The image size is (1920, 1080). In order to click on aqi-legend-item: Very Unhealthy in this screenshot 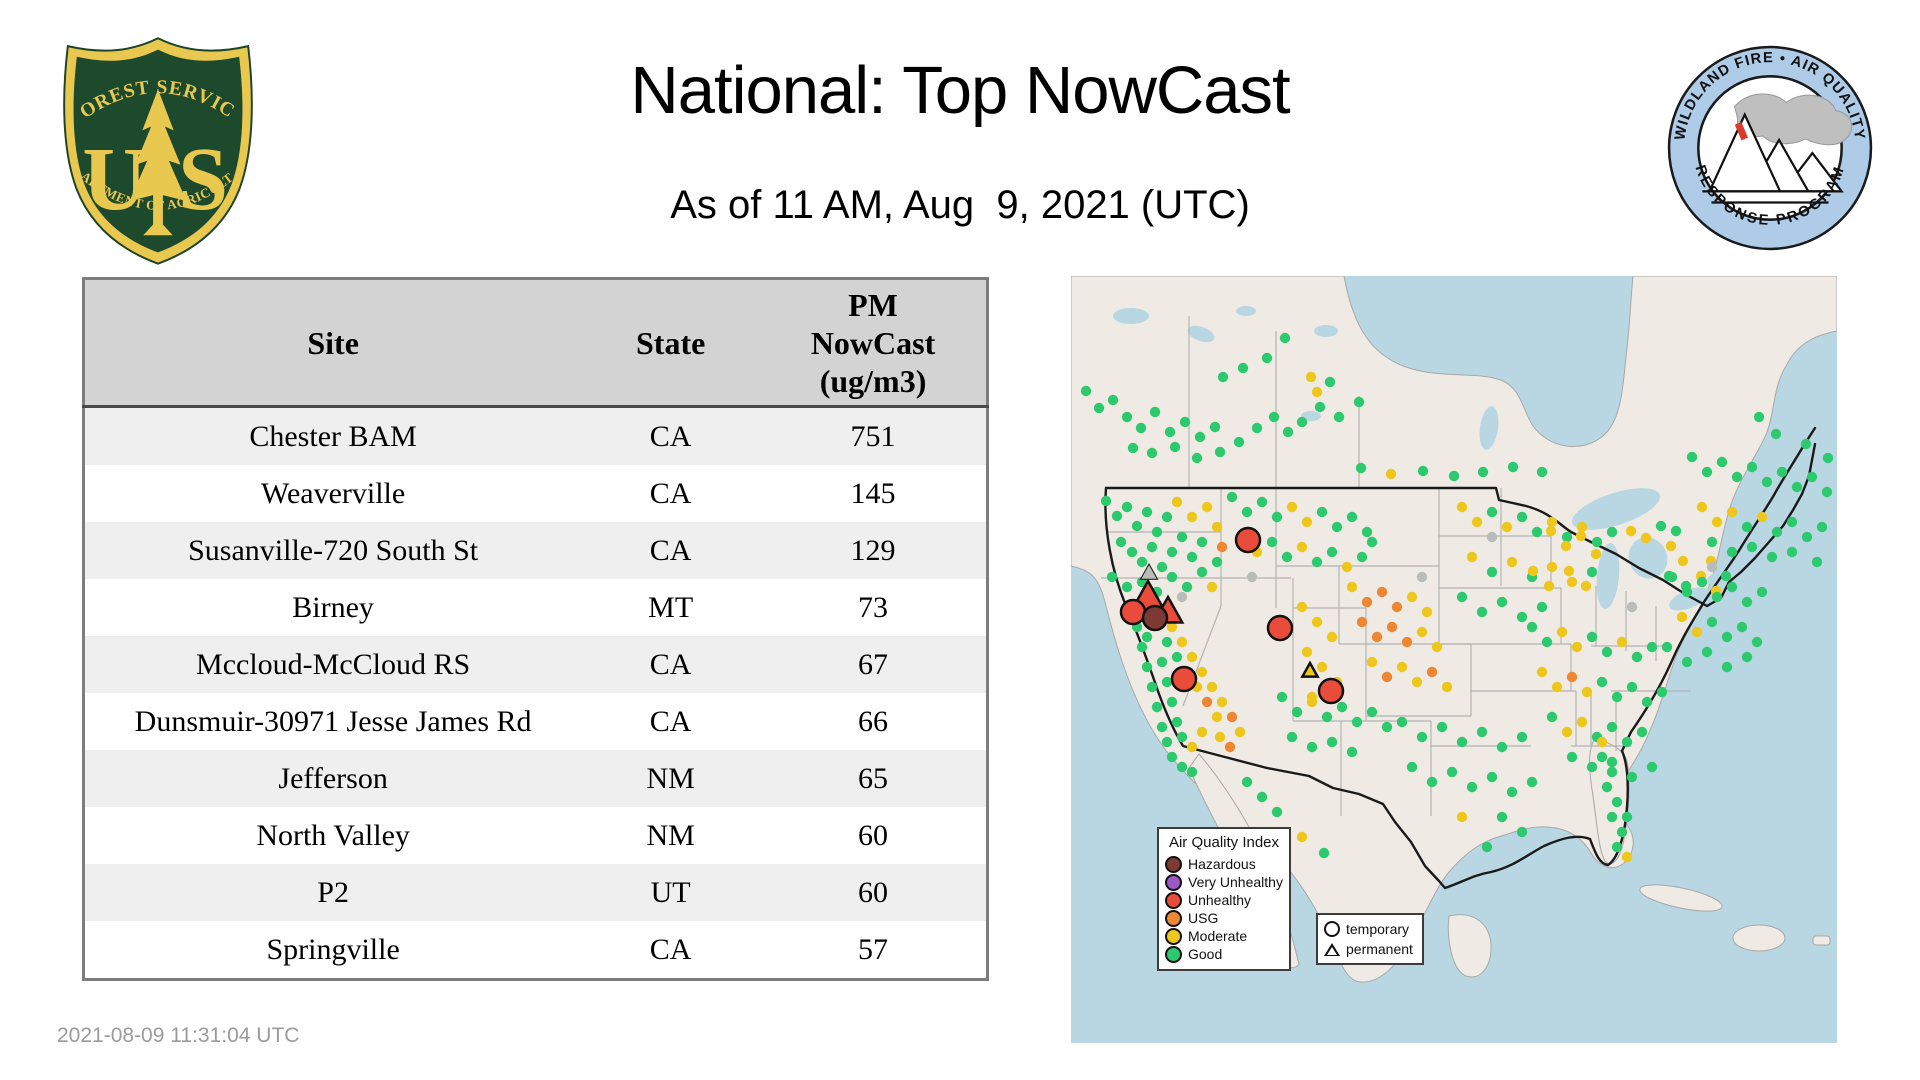, I will do `click(1224, 882)`.